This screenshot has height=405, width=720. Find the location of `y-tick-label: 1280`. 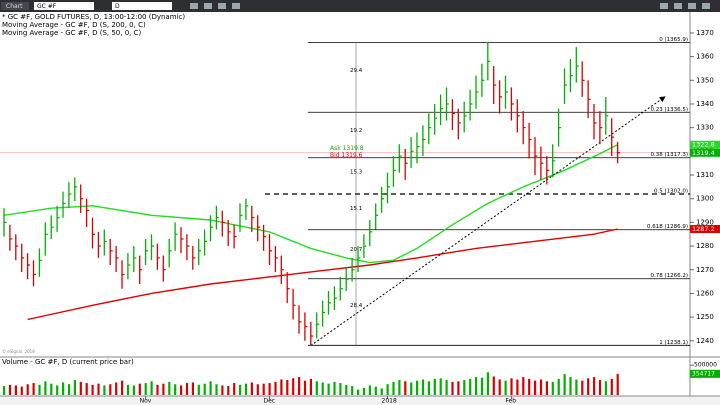

y-tick-label: 1280 is located at coordinates (705, 246).